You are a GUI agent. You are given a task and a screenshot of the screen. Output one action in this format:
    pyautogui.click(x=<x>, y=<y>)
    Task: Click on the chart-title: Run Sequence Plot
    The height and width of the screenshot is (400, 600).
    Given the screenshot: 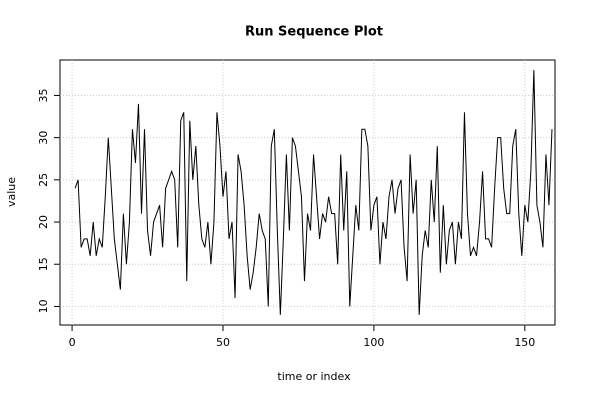 What is the action you would take?
    pyautogui.click(x=314, y=32)
    